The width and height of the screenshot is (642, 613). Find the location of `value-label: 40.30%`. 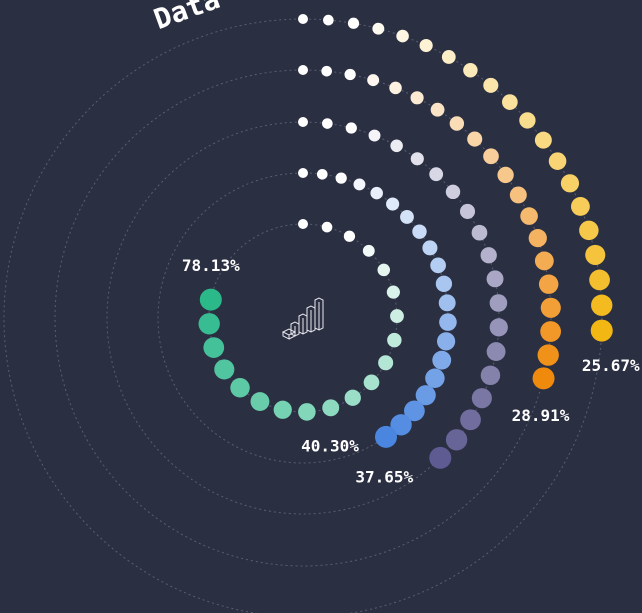

value-label: 40.30% is located at coordinates (330, 445).